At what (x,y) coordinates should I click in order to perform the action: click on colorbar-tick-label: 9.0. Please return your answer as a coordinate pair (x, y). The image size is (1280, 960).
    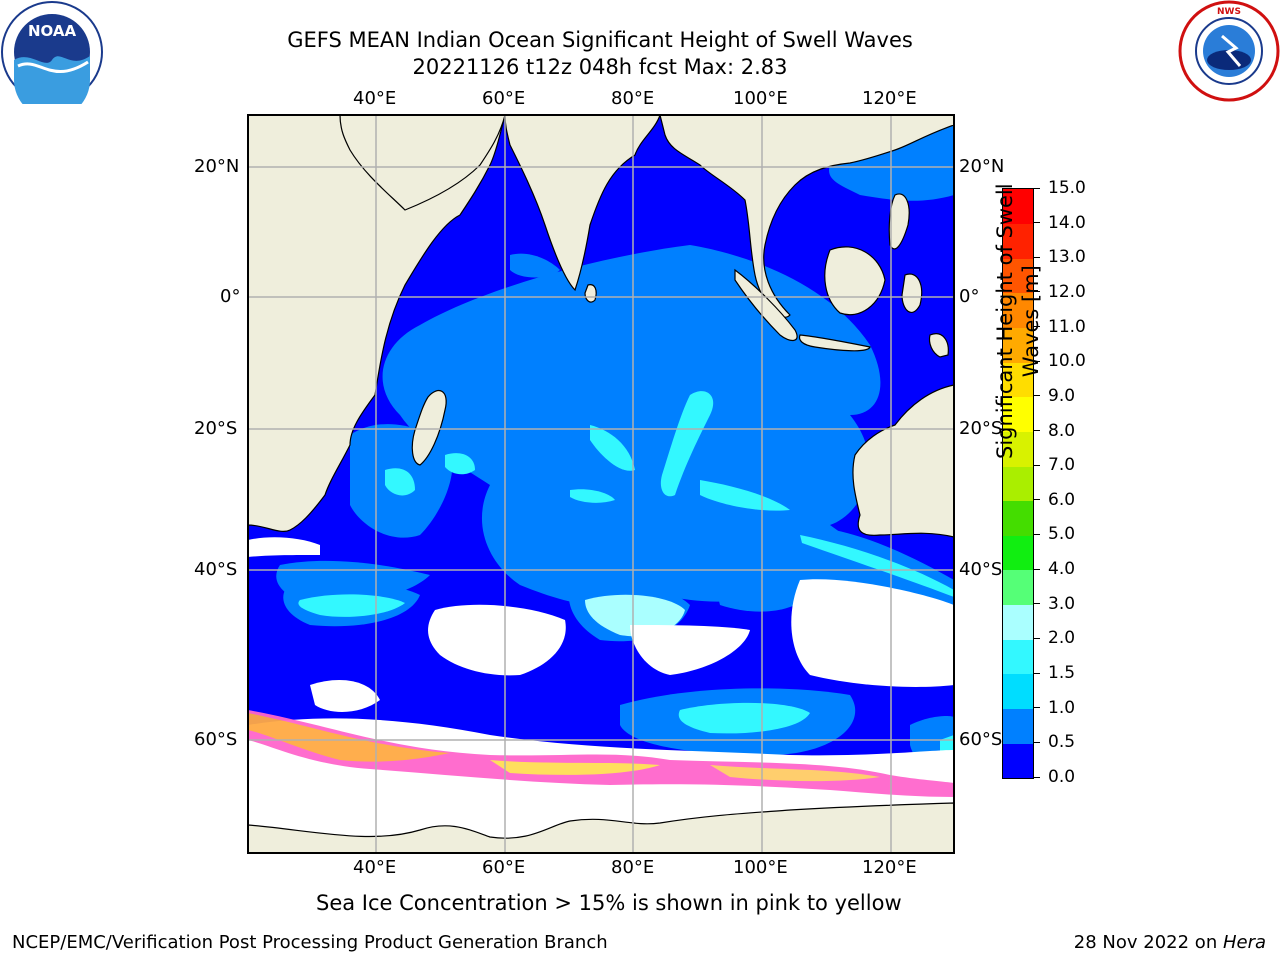
    Looking at the image, I should click on (1055, 395).